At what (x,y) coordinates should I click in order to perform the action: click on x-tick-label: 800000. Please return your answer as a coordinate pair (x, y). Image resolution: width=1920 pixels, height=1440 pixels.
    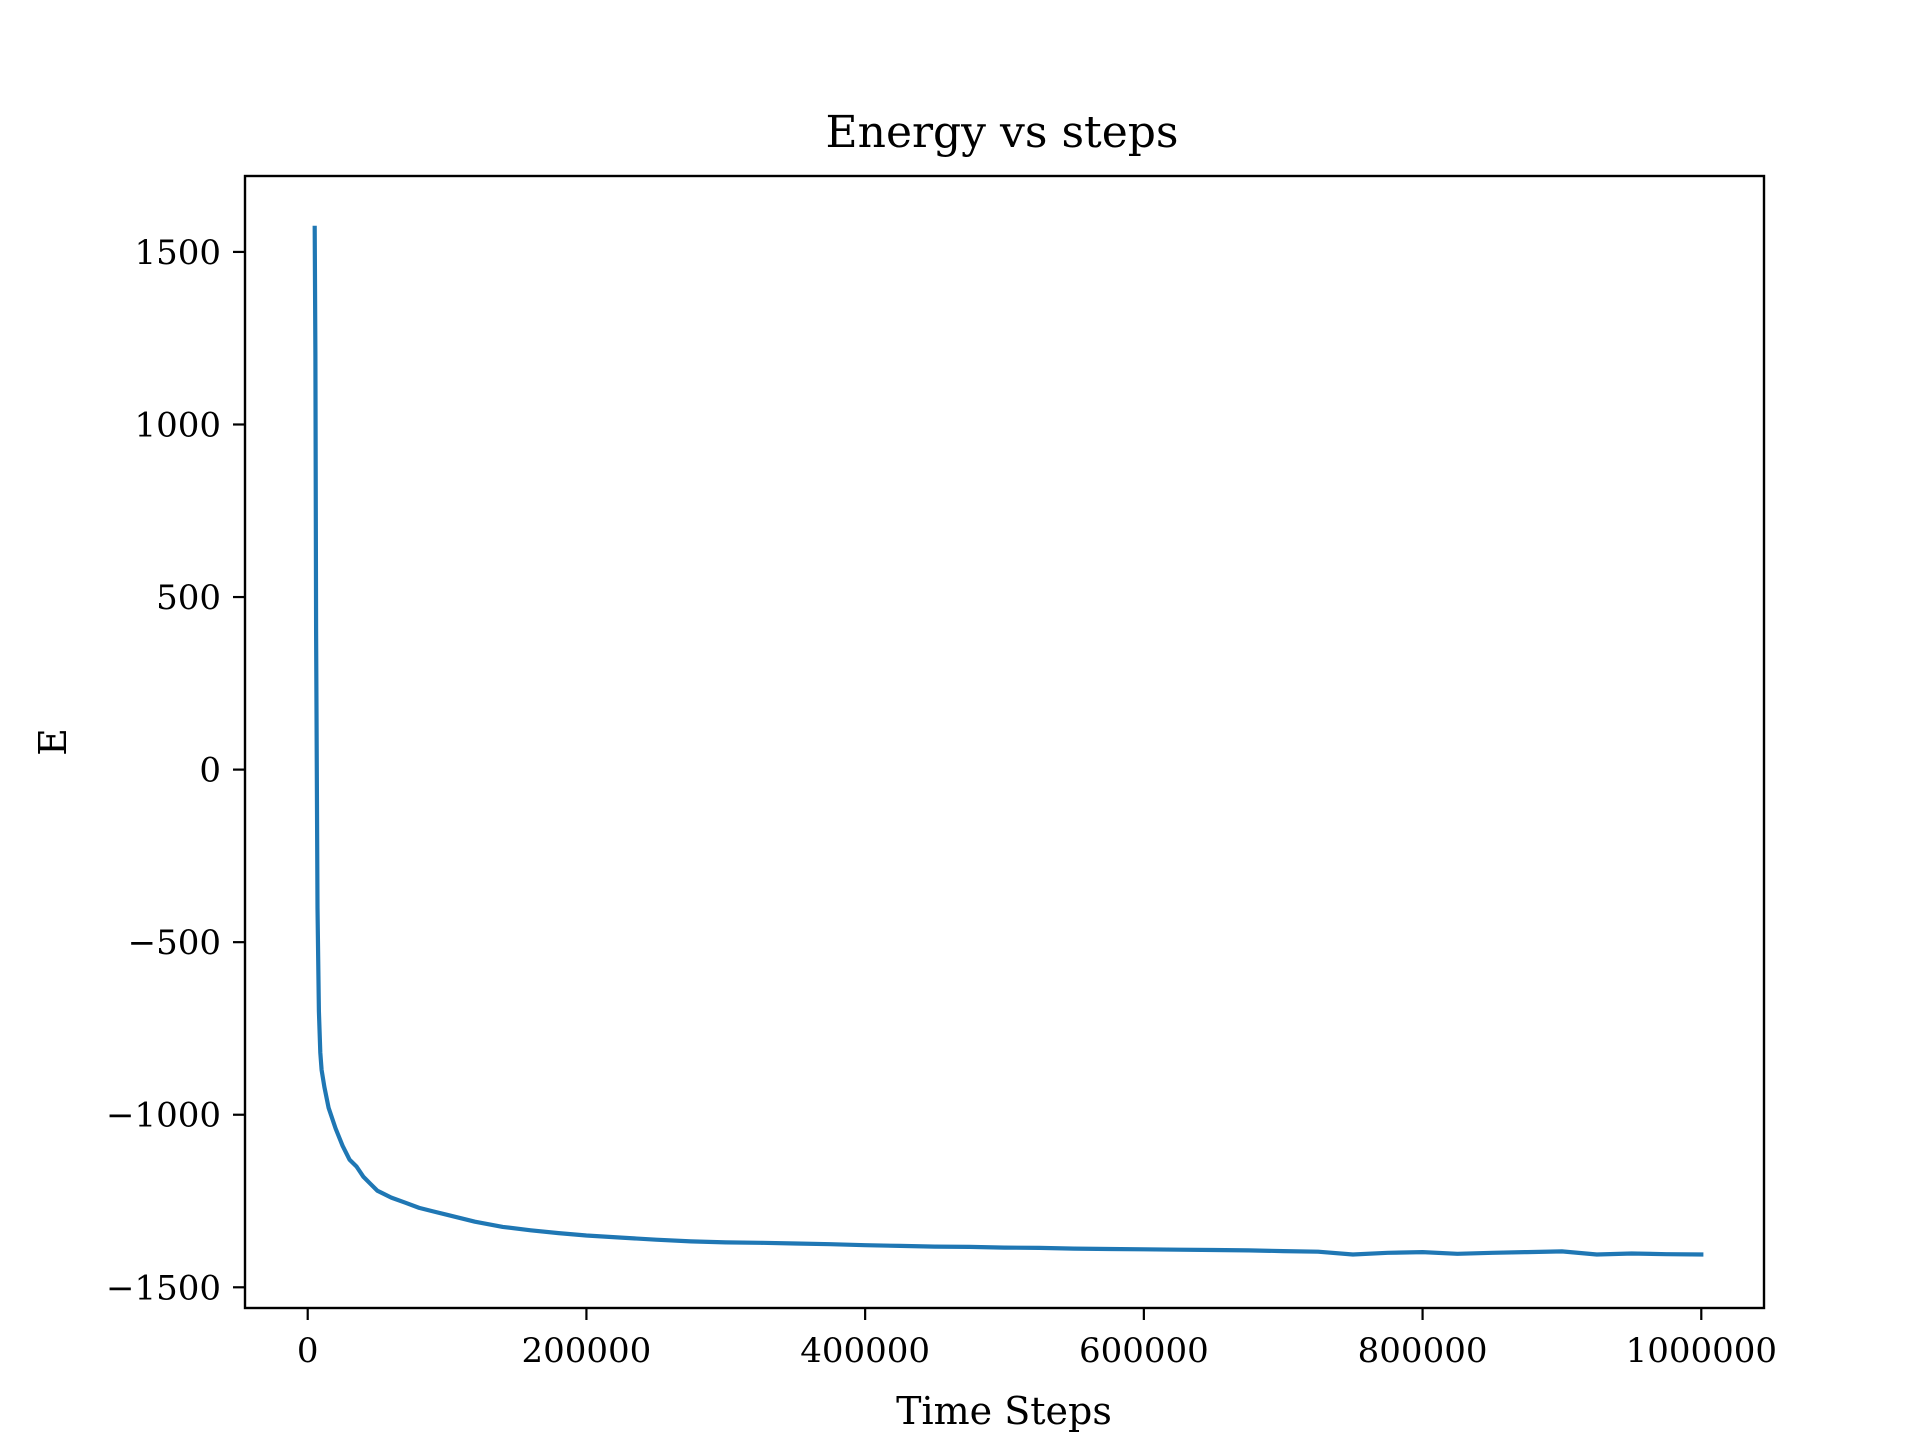
    Looking at the image, I should click on (1423, 1351).